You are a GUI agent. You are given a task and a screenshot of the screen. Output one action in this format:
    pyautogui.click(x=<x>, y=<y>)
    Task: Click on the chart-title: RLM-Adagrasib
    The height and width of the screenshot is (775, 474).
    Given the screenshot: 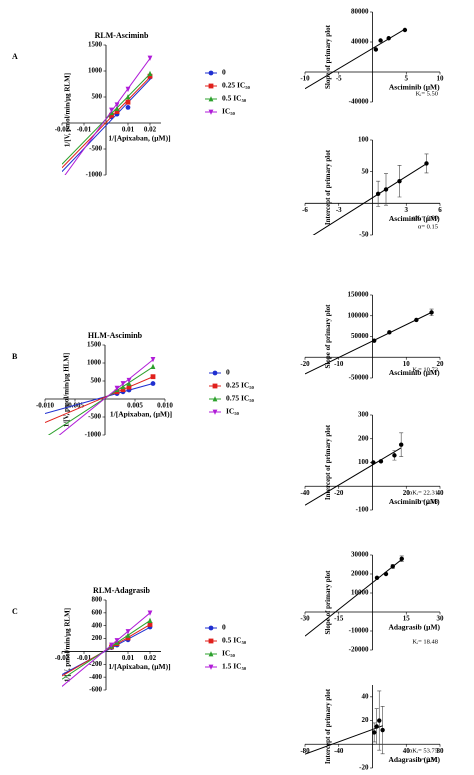 What is the action you would take?
    pyautogui.click(x=121, y=590)
    